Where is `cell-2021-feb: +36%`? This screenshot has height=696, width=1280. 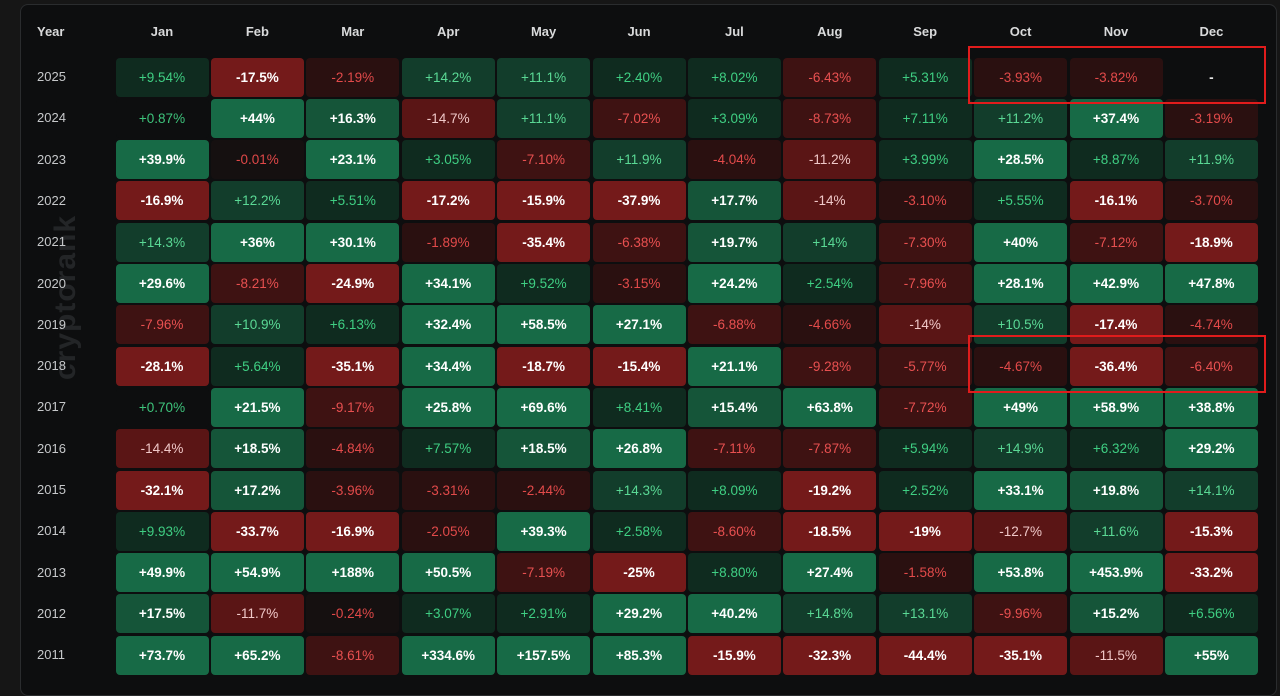
cell-2021-feb: +36% is located at coordinates (257, 242).